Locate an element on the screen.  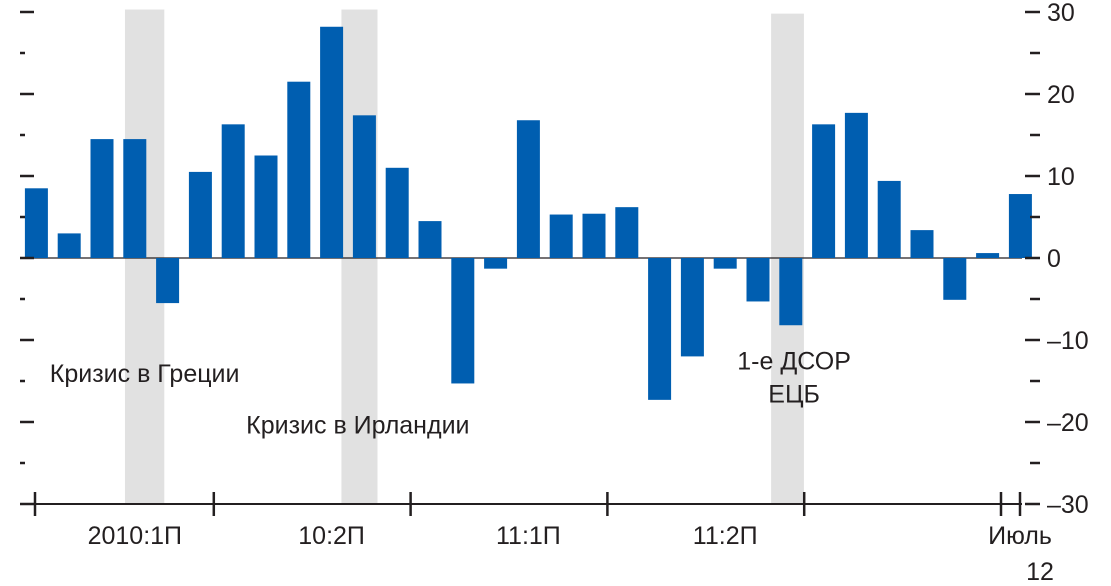
ecb-ltro-annotation-line2: ЕЦБ is located at coordinates (794, 395).